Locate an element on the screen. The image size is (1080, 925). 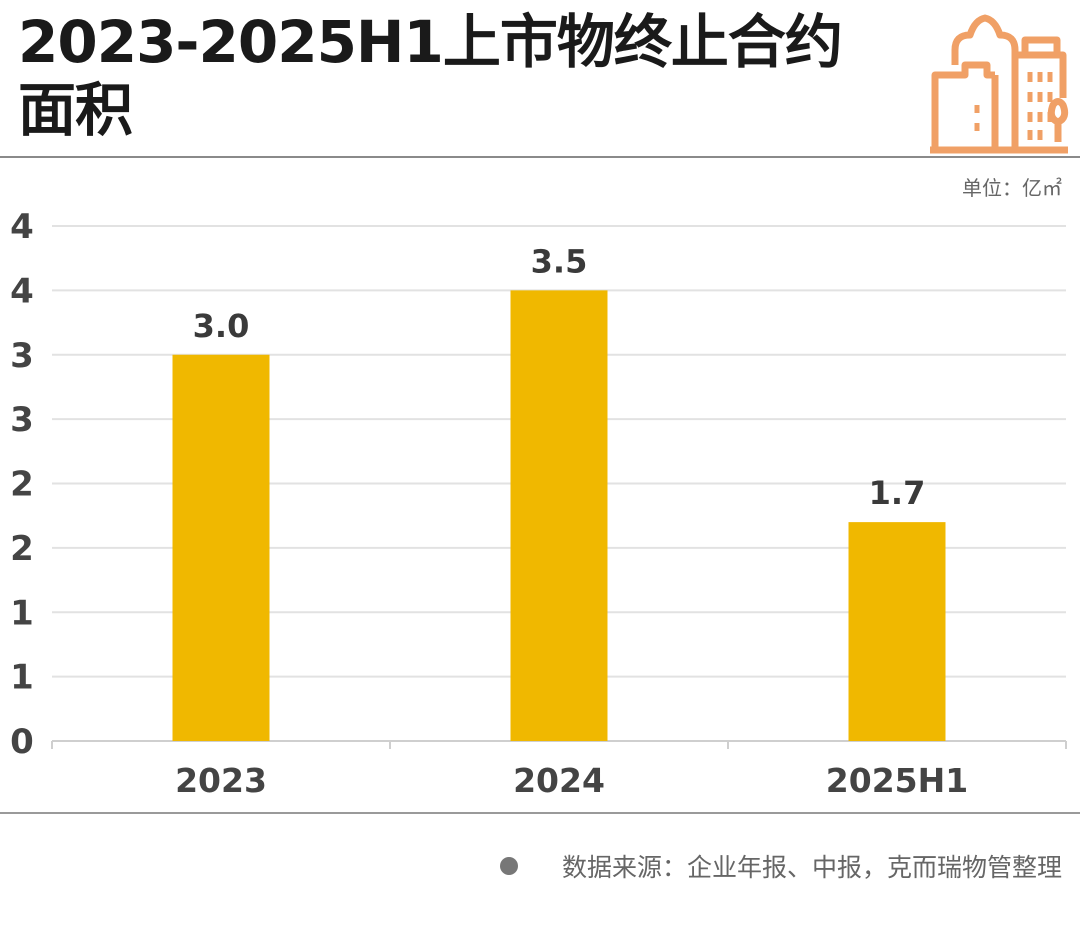
y-tick-label: 0 is located at coordinates (22, 742).